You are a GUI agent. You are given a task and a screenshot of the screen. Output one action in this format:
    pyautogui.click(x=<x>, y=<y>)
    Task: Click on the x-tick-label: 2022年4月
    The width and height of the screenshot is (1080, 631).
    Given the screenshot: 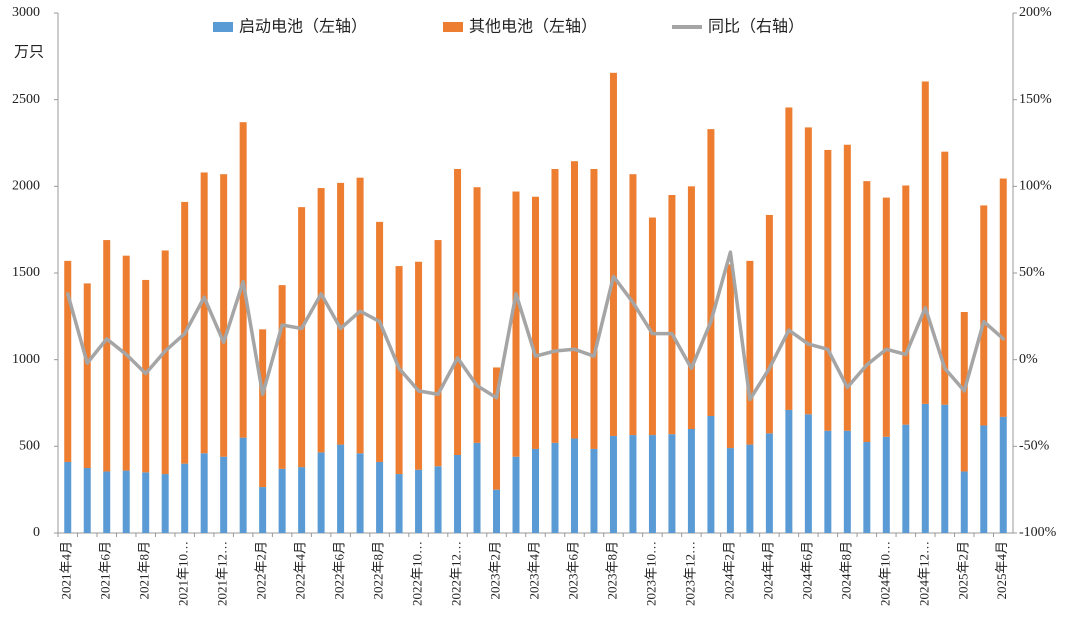 What is the action you would take?
    pyautogui.click(x=300, y=570)
    